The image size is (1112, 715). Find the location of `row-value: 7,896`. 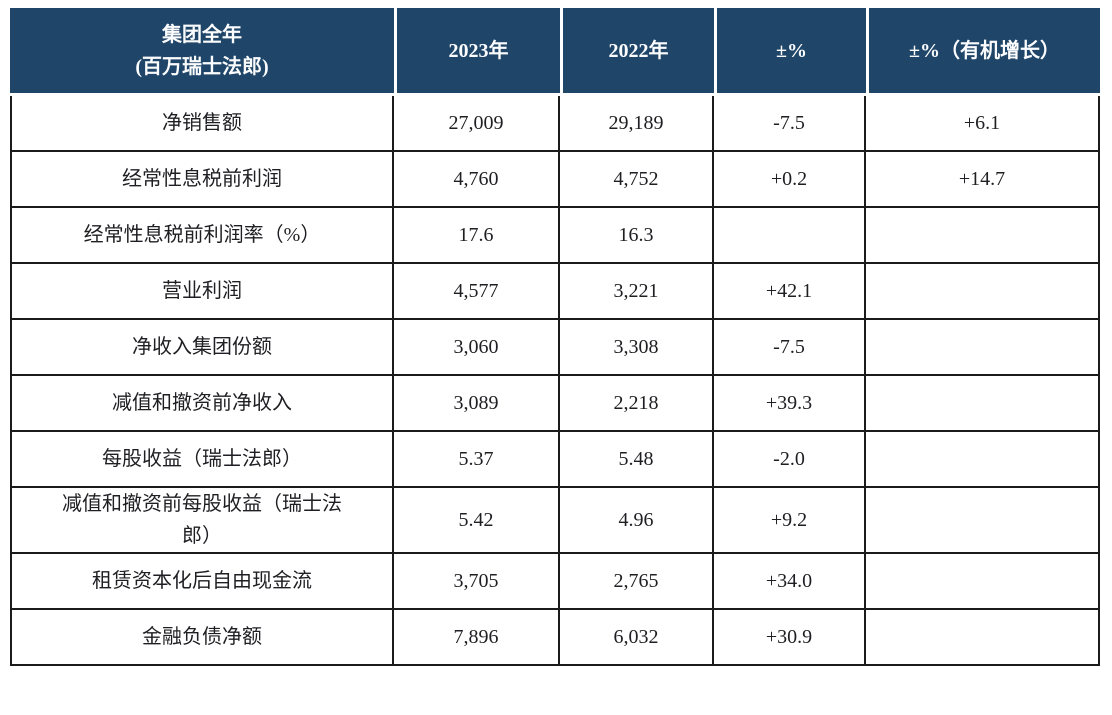

row-value: 7,896 is located at coordinates (477, 638).